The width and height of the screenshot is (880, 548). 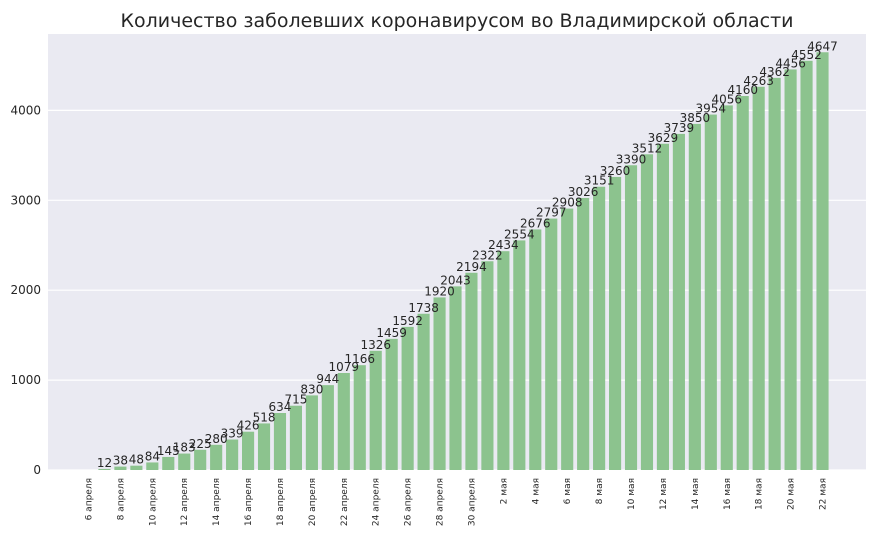 What do you see at coordinates (280, 407) in the screenshot?
I see `data-label: 634` at bounding box center [280, 407].